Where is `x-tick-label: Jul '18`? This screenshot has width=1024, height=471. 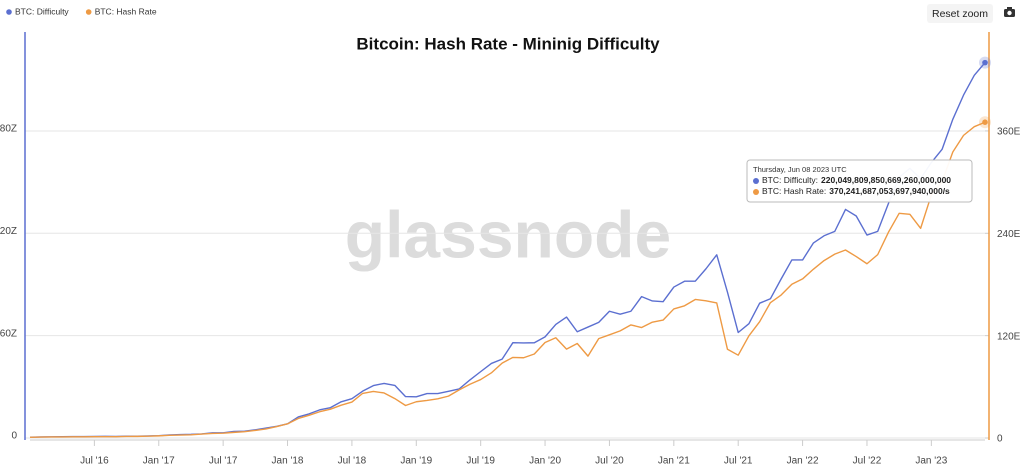
x-tick-label: Jul '18 is located at coordinates (352, 461).